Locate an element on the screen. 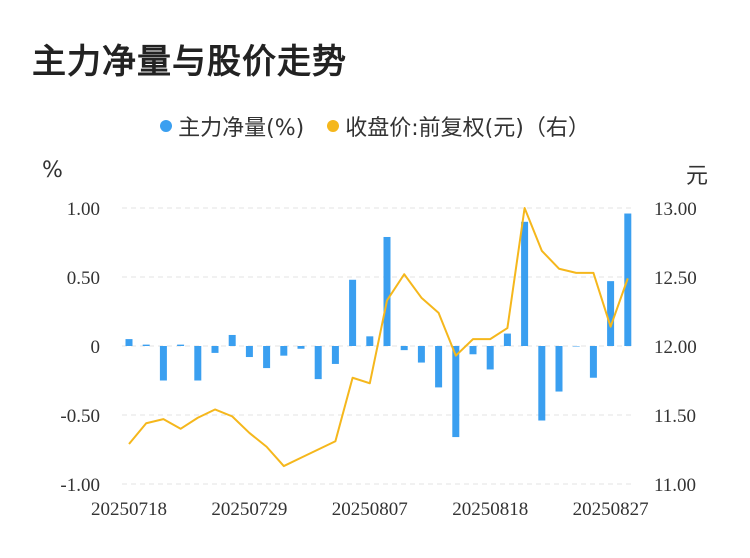 This screenshot has height=558, width=750. x-tick-label: 20250827 is located at coordinates (611, 509).